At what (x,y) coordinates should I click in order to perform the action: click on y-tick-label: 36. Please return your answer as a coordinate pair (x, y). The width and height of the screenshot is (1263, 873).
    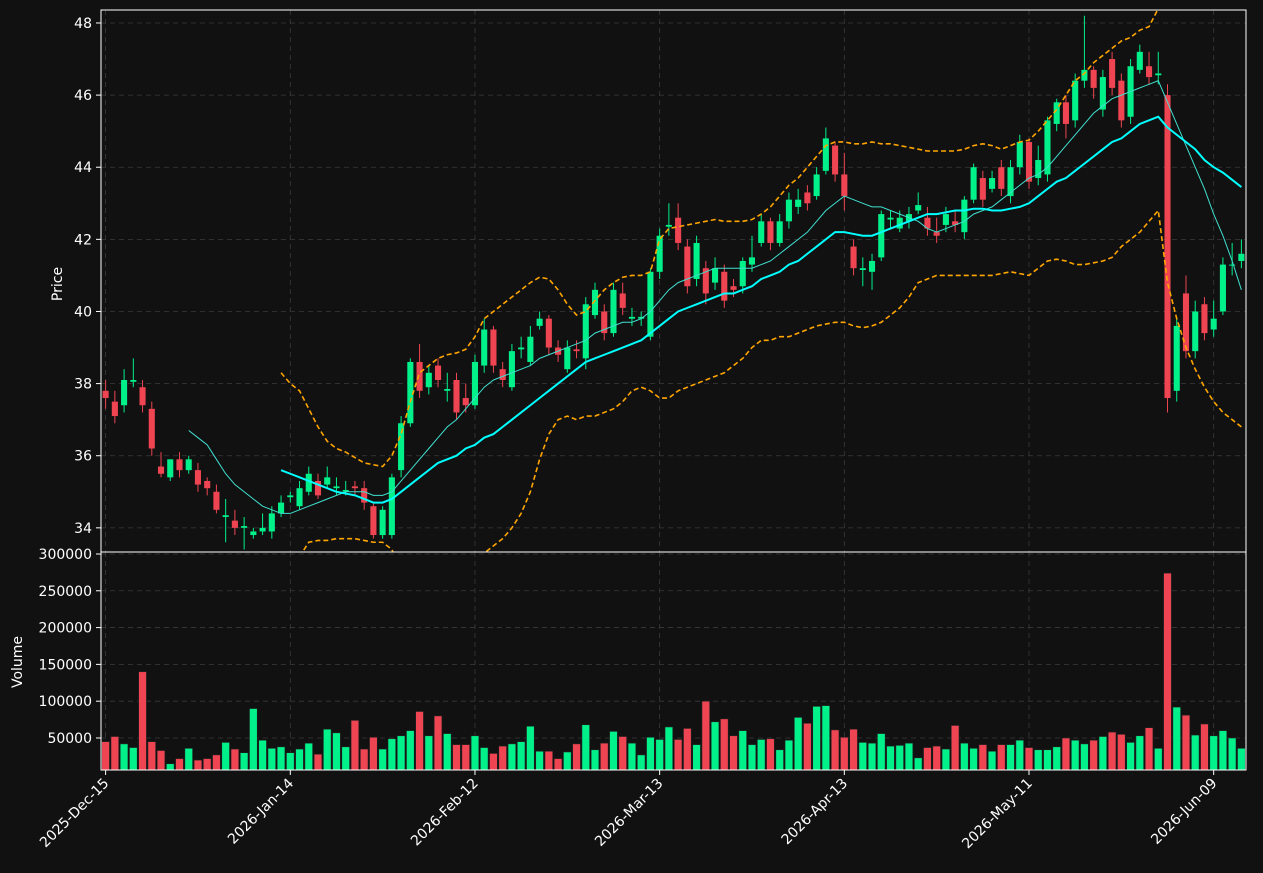
    Looking at the image, I should click on (83, 457).